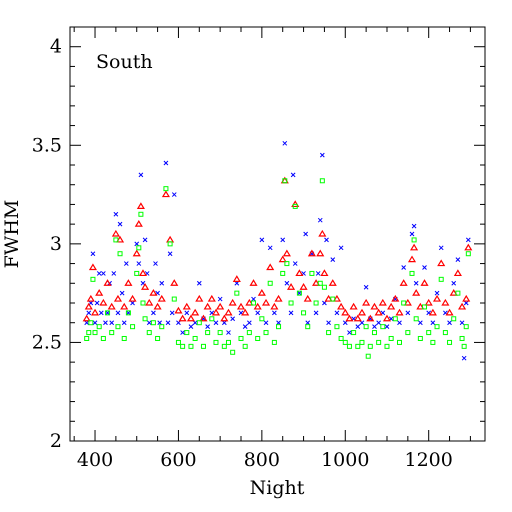 This screenshot has height=512, width=512. What do you see at coordinates (178, 460) in the screenshot?
I see `x-tick-label: 600` at bounding box center [178, 460].